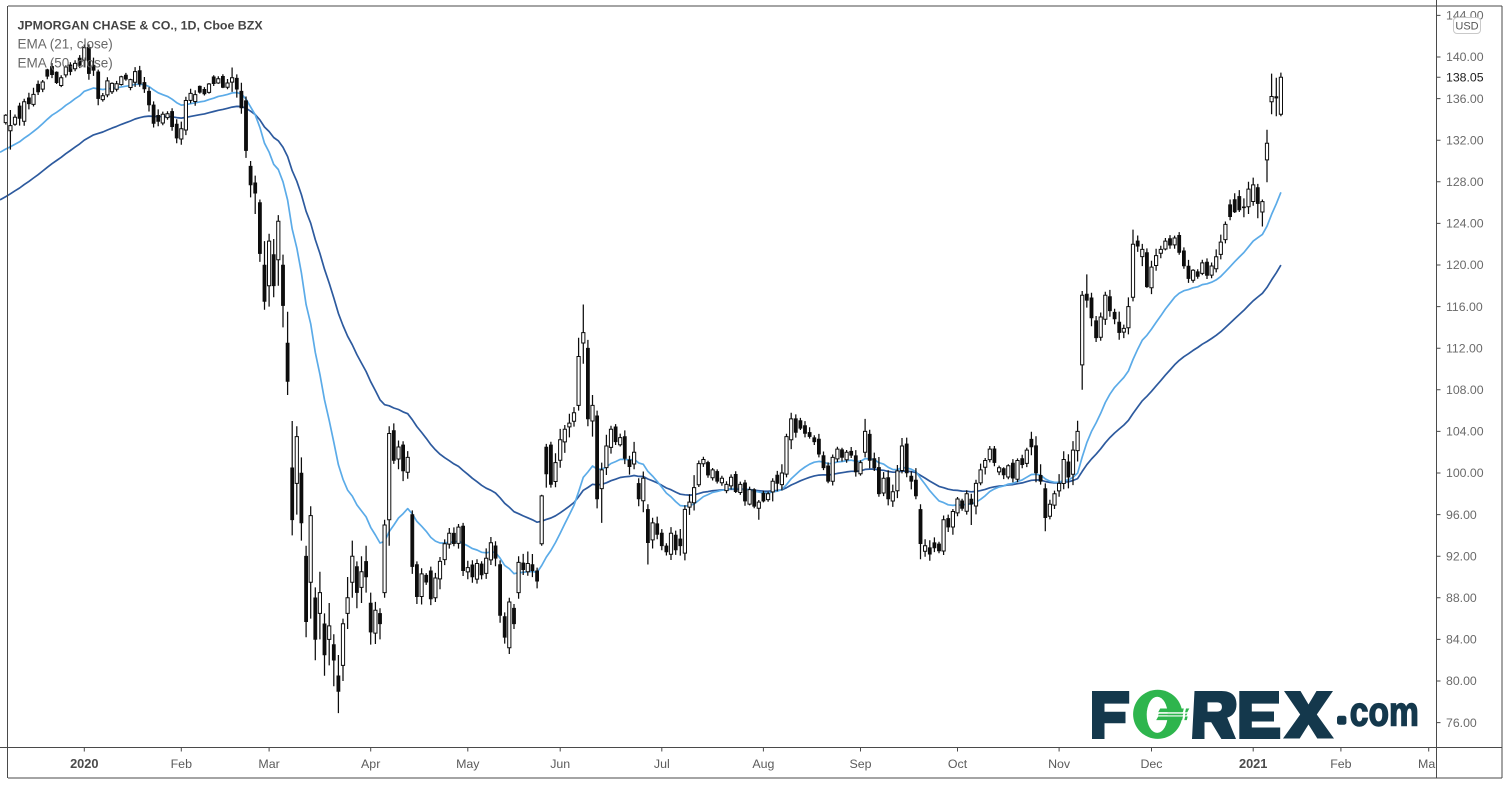 This screenshot has width=1510, height=790. Describe the element at coordinates (1461, 681) in the screenshot. I see `svg-text: 80.00` at that location.